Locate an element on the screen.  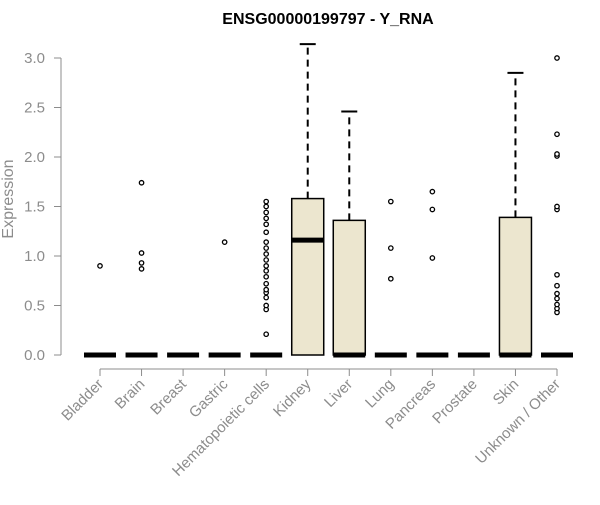
y-tick-label: 2.0 is located at coordinates (34, 157).